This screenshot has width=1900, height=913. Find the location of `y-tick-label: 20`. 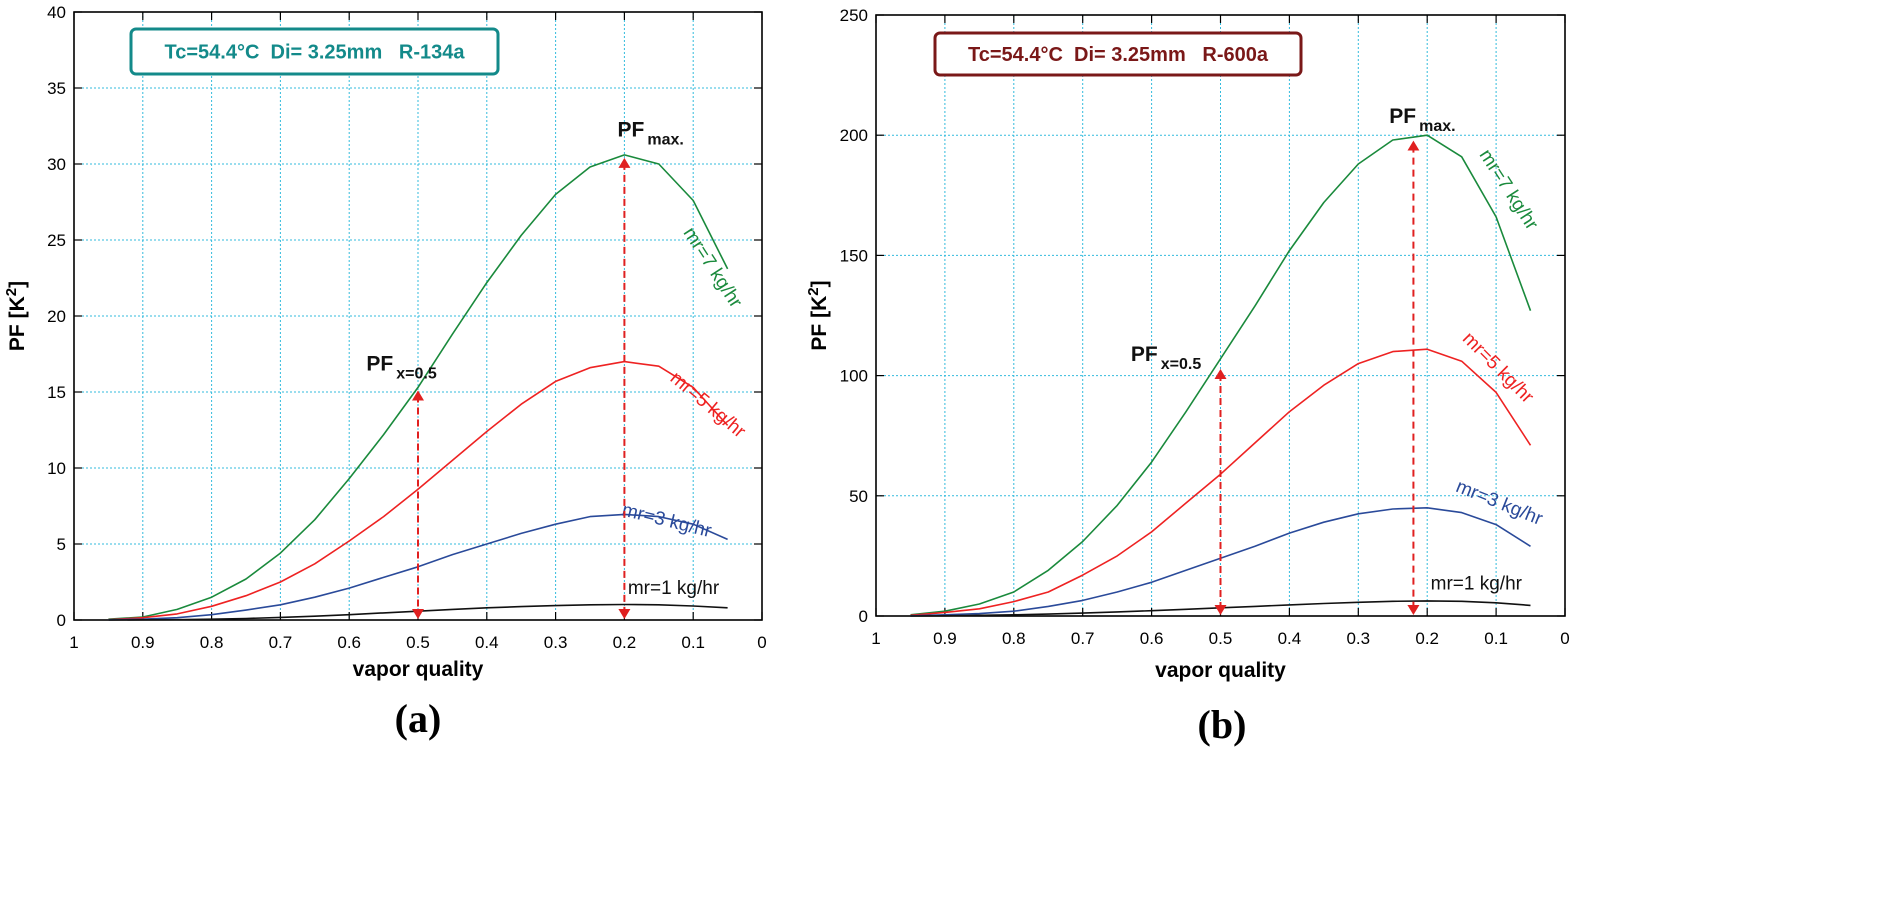

y-tick-label: 20 is located at coordinates (56, 316).